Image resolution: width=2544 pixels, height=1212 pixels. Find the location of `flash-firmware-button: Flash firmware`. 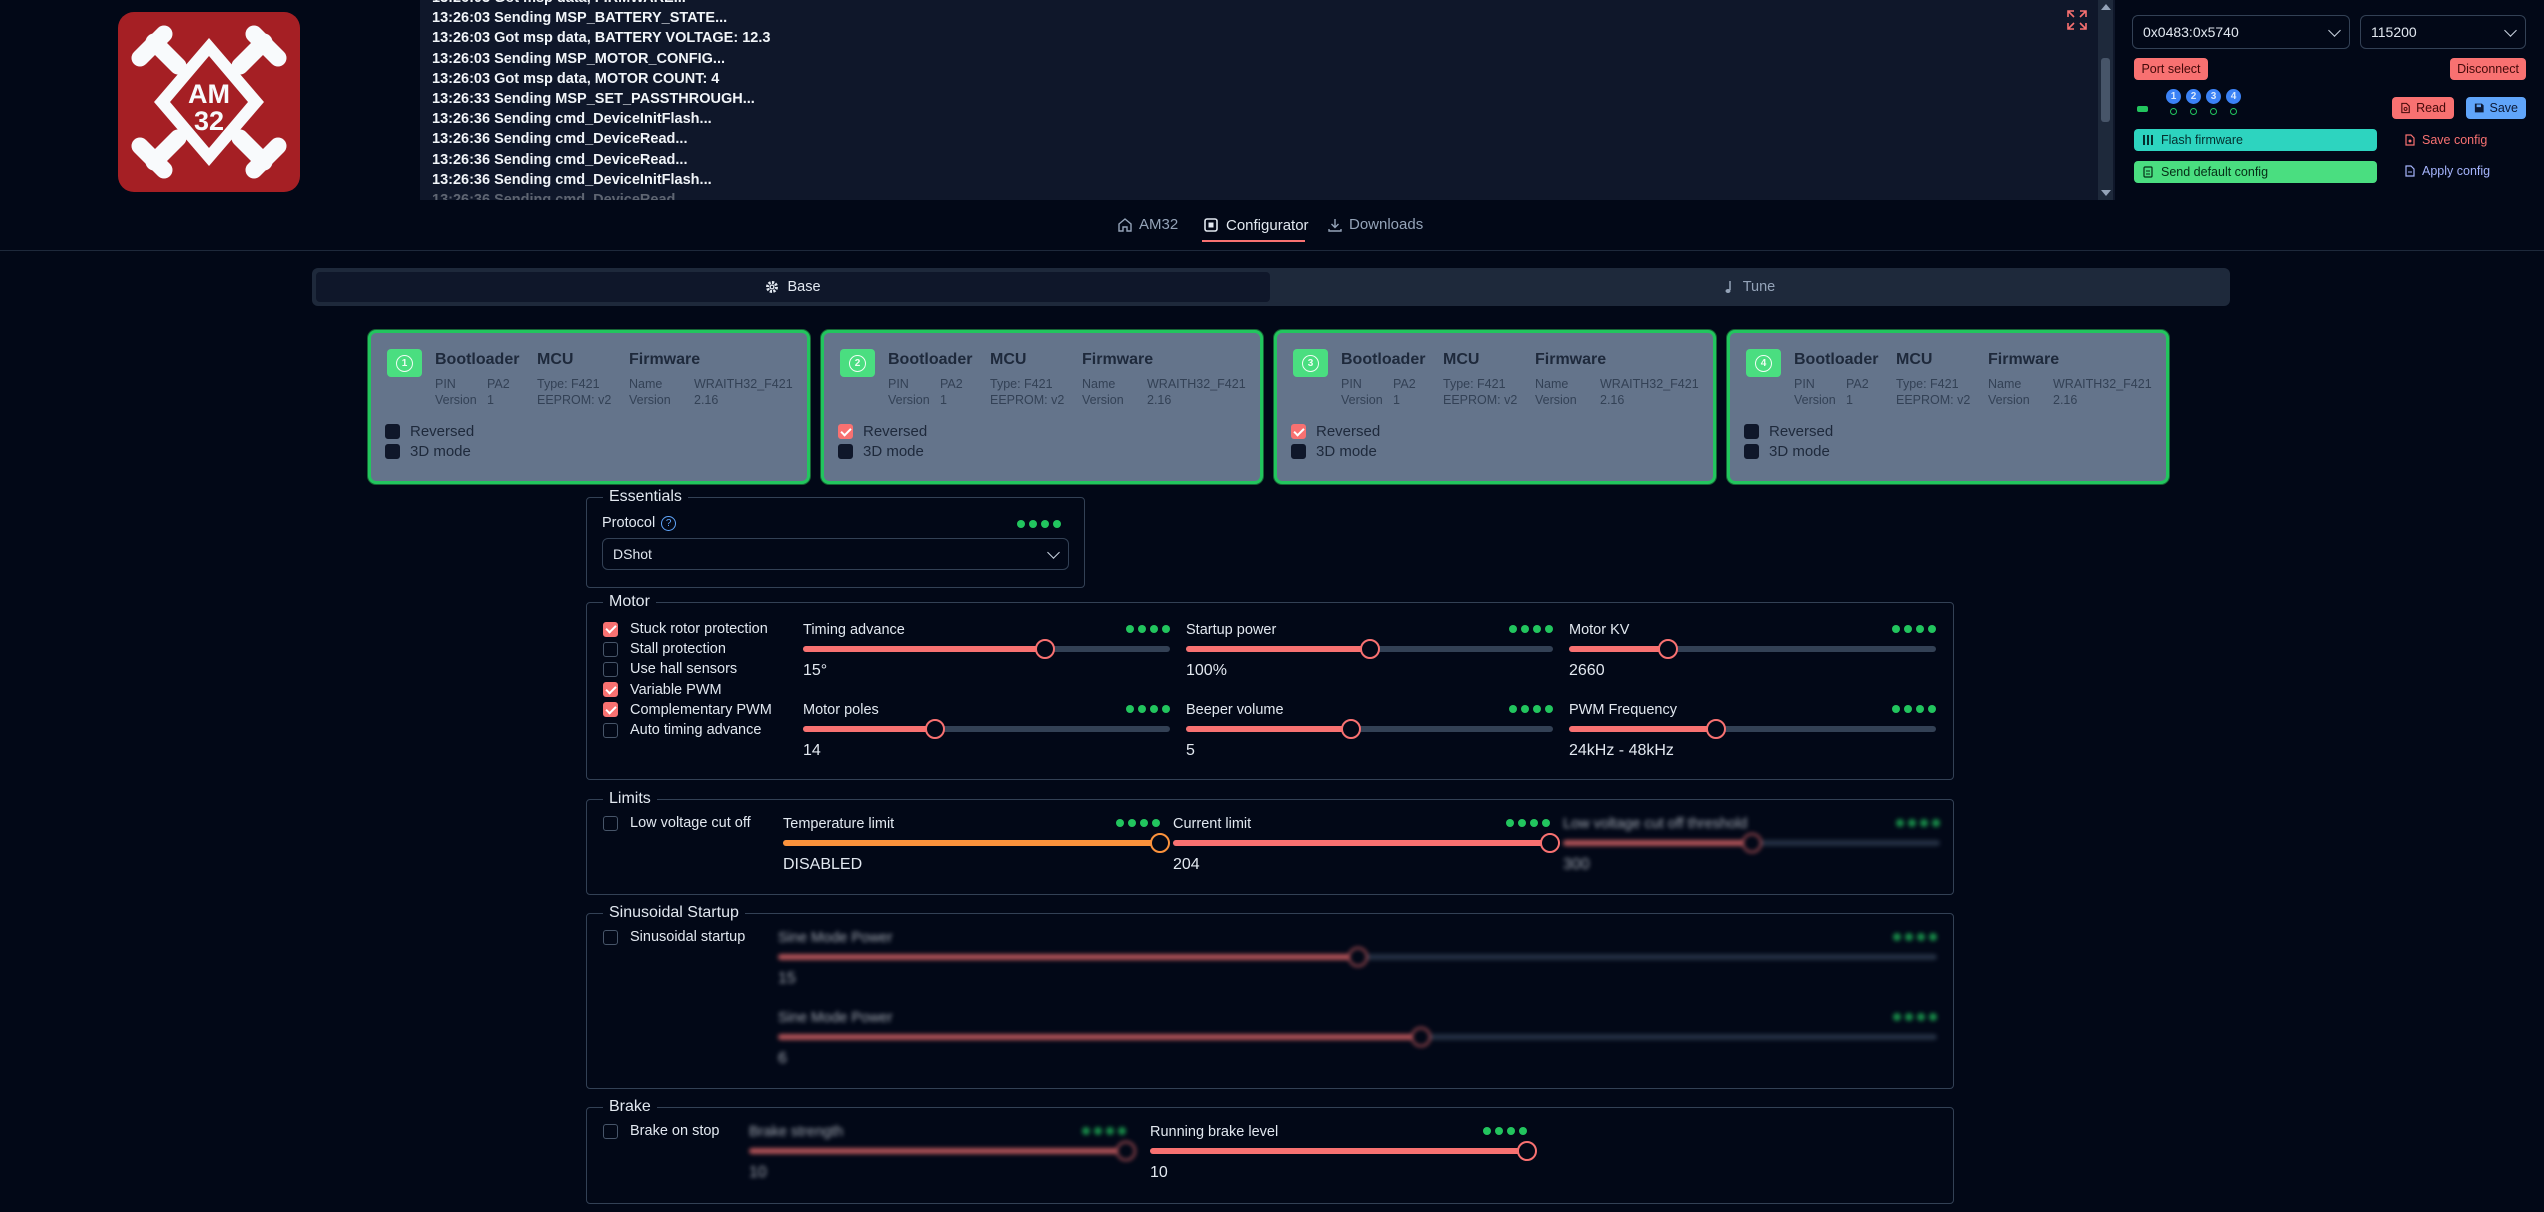

flash-firmware-button: Flash firmware is located at coordinates (2255, 140).